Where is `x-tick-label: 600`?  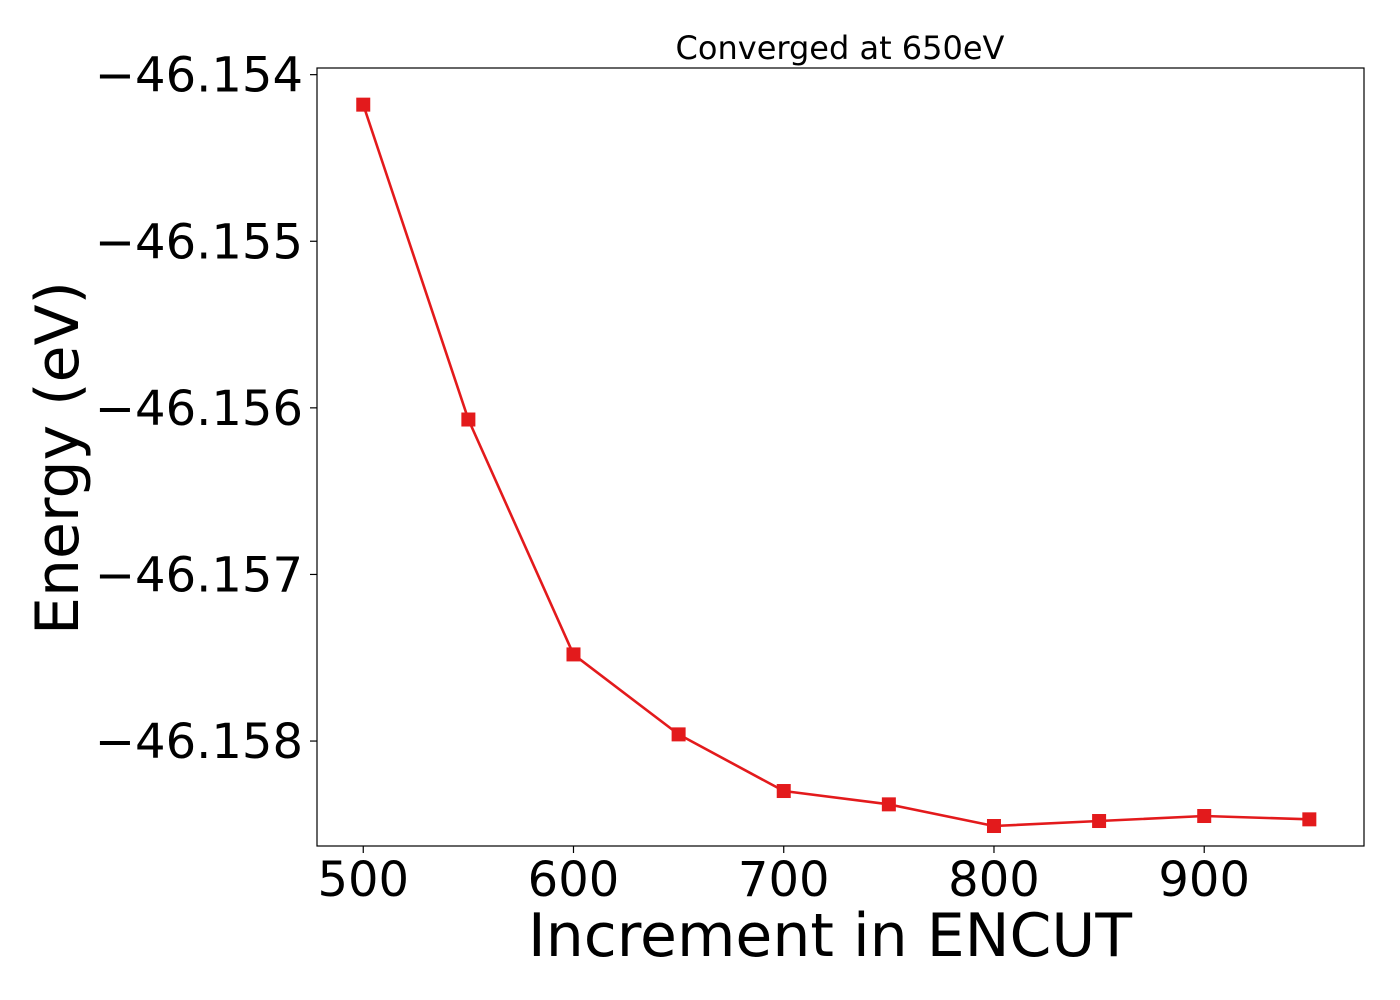
x-tick-label: 600 is located at coordinates (574, 880).